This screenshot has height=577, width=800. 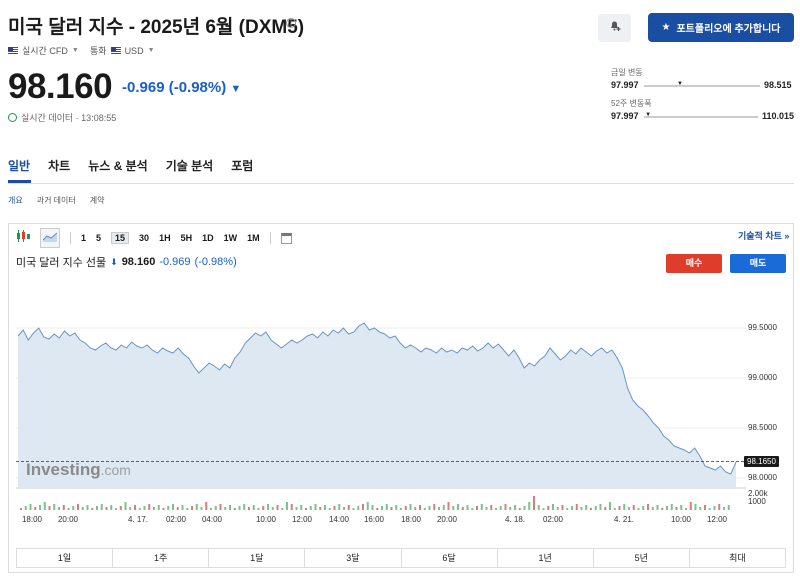 What do you see at coordinates (546, 558) in the screenshot?
I see `range-button: 1년` at bounding box center [546, 558].